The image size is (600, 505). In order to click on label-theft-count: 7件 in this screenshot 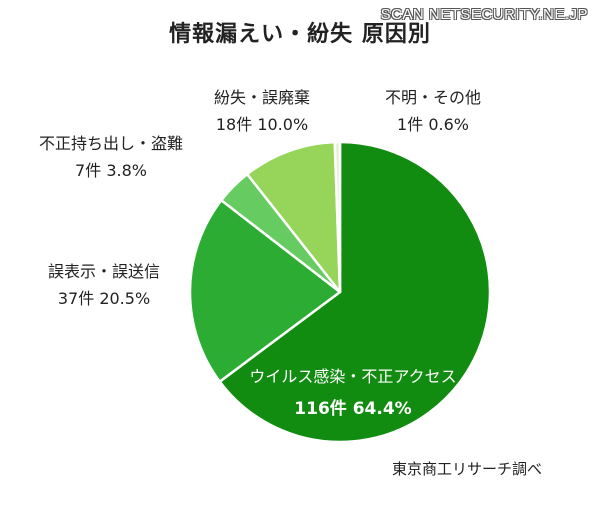, I will do `click(88, 170)`.